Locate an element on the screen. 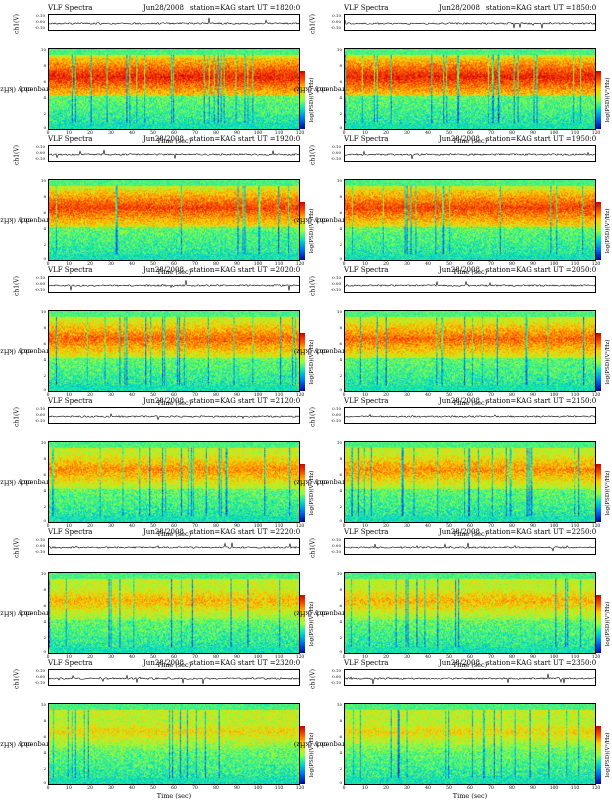 The width and height of the screenshot is (612, 800). time-tick-label: 30 is located at coordinates (407, 788).